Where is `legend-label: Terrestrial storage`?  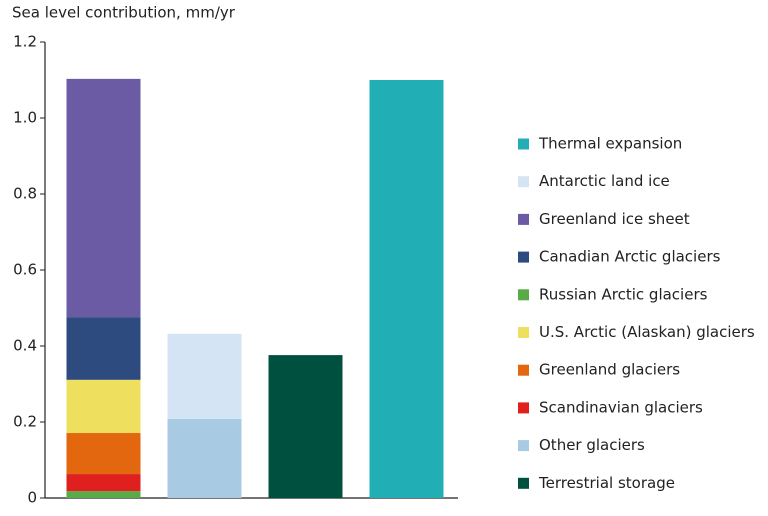 legend-label: Terrestrial storage is located at coordinates (606, 483).